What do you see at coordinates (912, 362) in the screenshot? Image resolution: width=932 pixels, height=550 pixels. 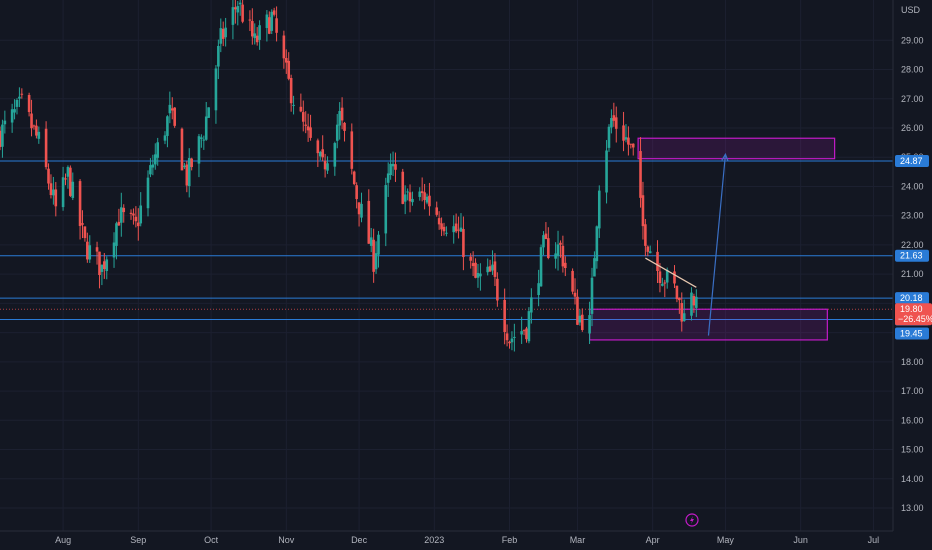 I see `price-tick-label: 18.00` at bounding box center [912, 362].